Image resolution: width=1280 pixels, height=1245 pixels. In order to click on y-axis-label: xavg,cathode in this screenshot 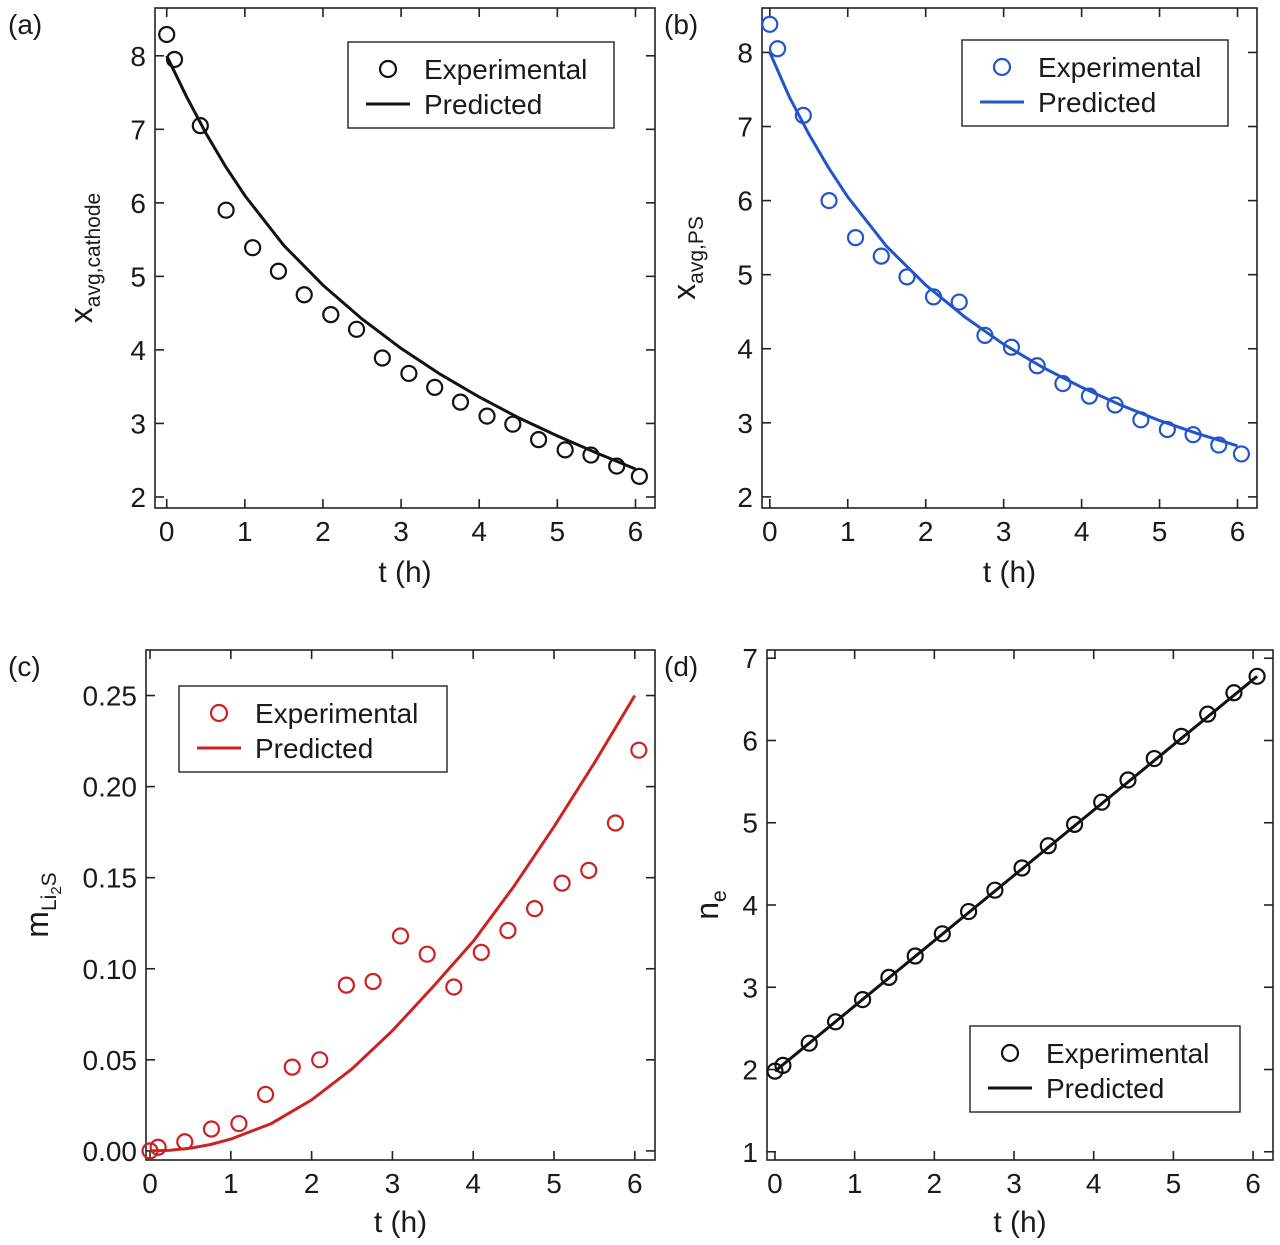, I will do `click(84, 258)`.